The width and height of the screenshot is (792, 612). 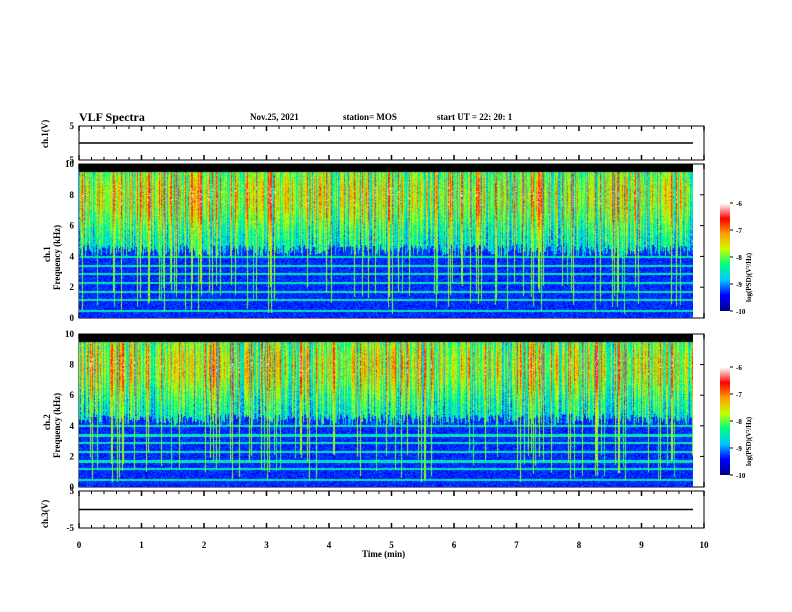 What do you see at coordinates (516, 545) in the screenshot?
I see `x-tick-label: 7` at bounding box center [516, 545].